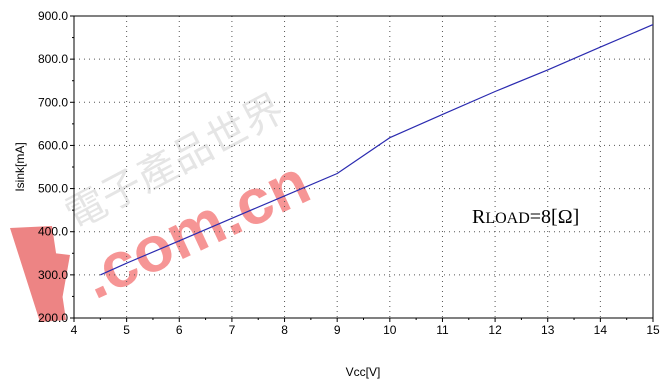 This screenshot has height=383, width=671. Describe the element at coordinates (53, 16) in the screenshot. I see `y-tick-label: 900.0` at that location.